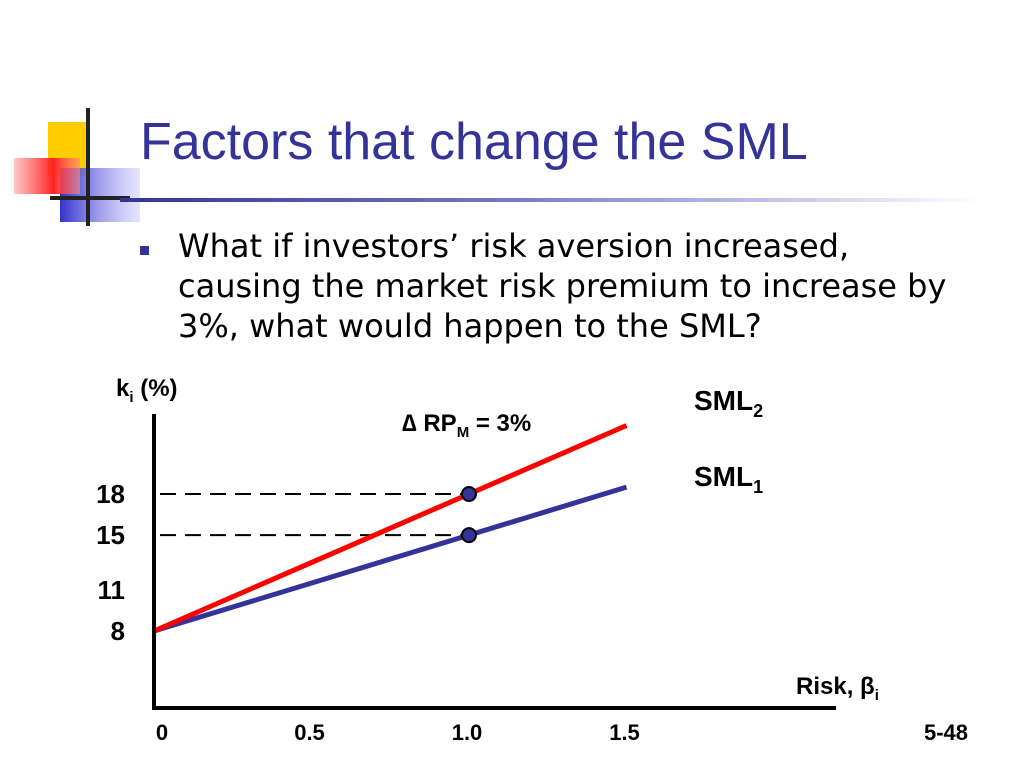 This screenshot has width=1024, height=768. Describe the element at coordinates (837, 688) in the screenshot. I see `x-axis-label: Risk, βi` at that location.